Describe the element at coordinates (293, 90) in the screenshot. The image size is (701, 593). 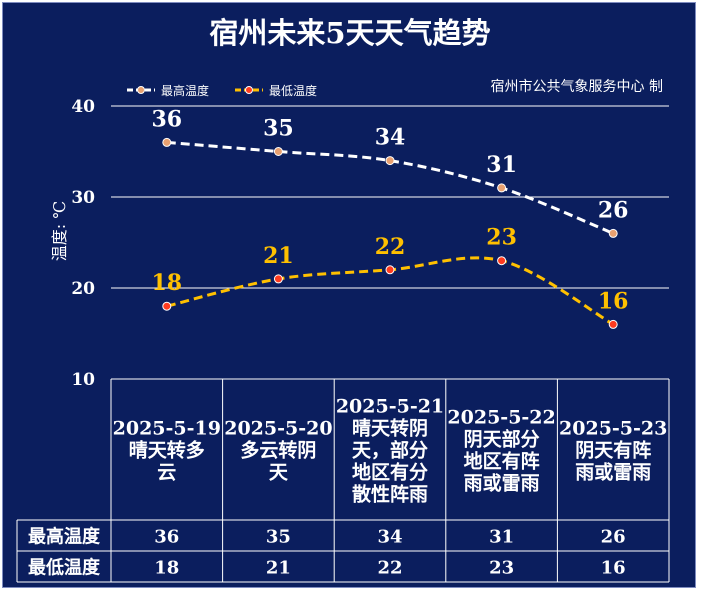
I see `legend-label: 最低温度` at that location.